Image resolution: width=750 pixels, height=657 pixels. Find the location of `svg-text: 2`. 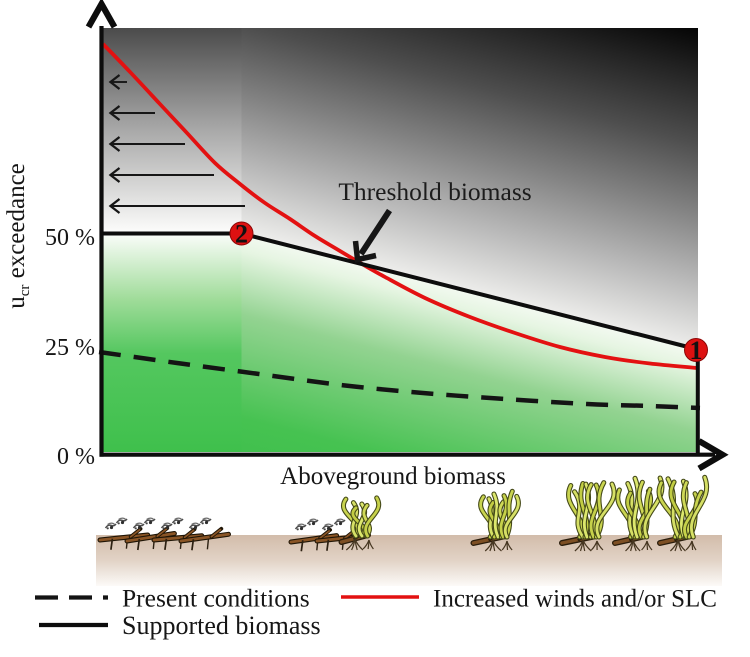

svg-text: 2 is located at coordinates (241, 234).